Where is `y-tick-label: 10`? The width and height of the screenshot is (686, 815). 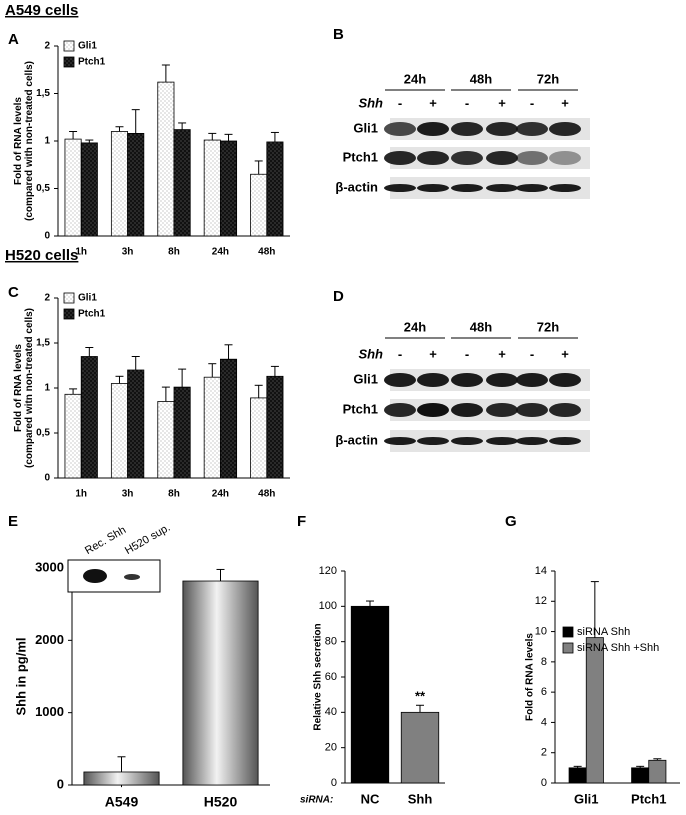
y-tick-label: 10 is located at coordinates (541, 631).